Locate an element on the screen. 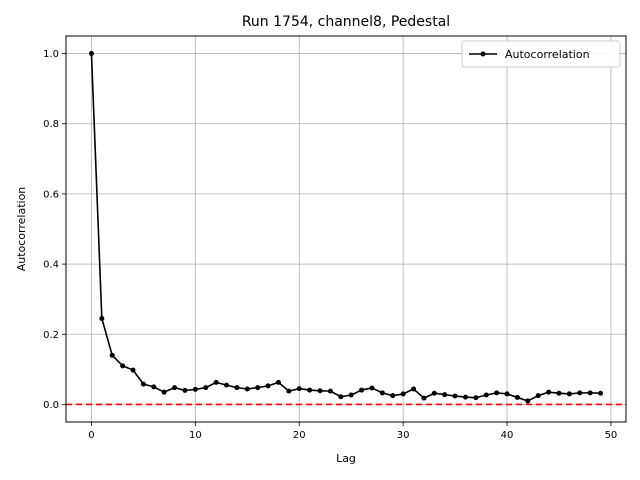 The image size is (640, 480). chart-title: Run 1754, channel8, Pedestal is located at coordinates (346, 22).